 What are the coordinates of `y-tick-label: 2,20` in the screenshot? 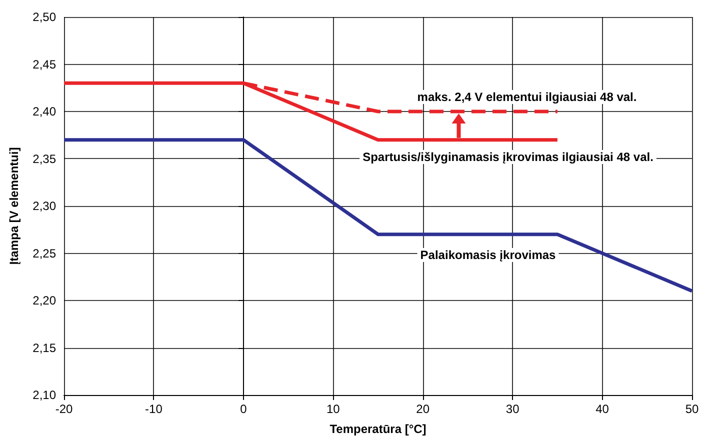 It's located at (44, 301).